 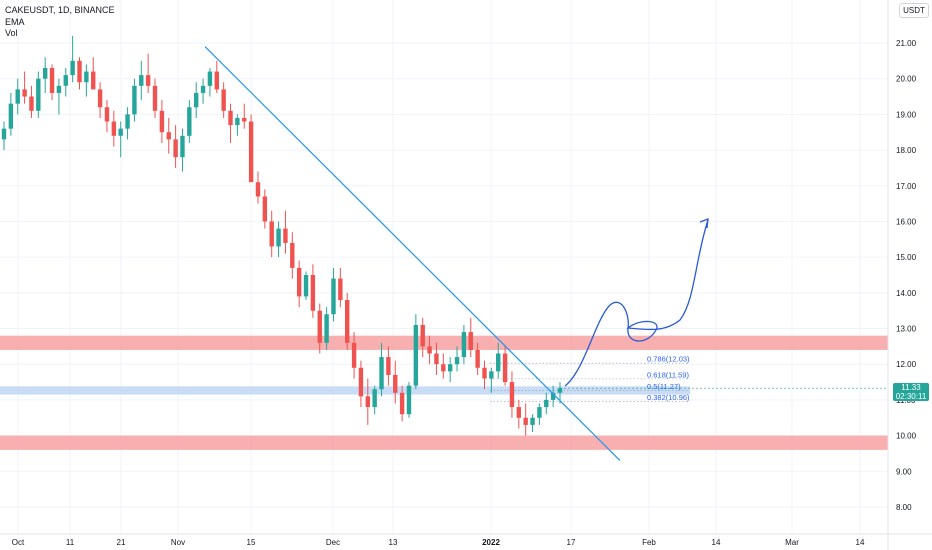 I want to click on pivot-zone, so click(x=345, y=390).